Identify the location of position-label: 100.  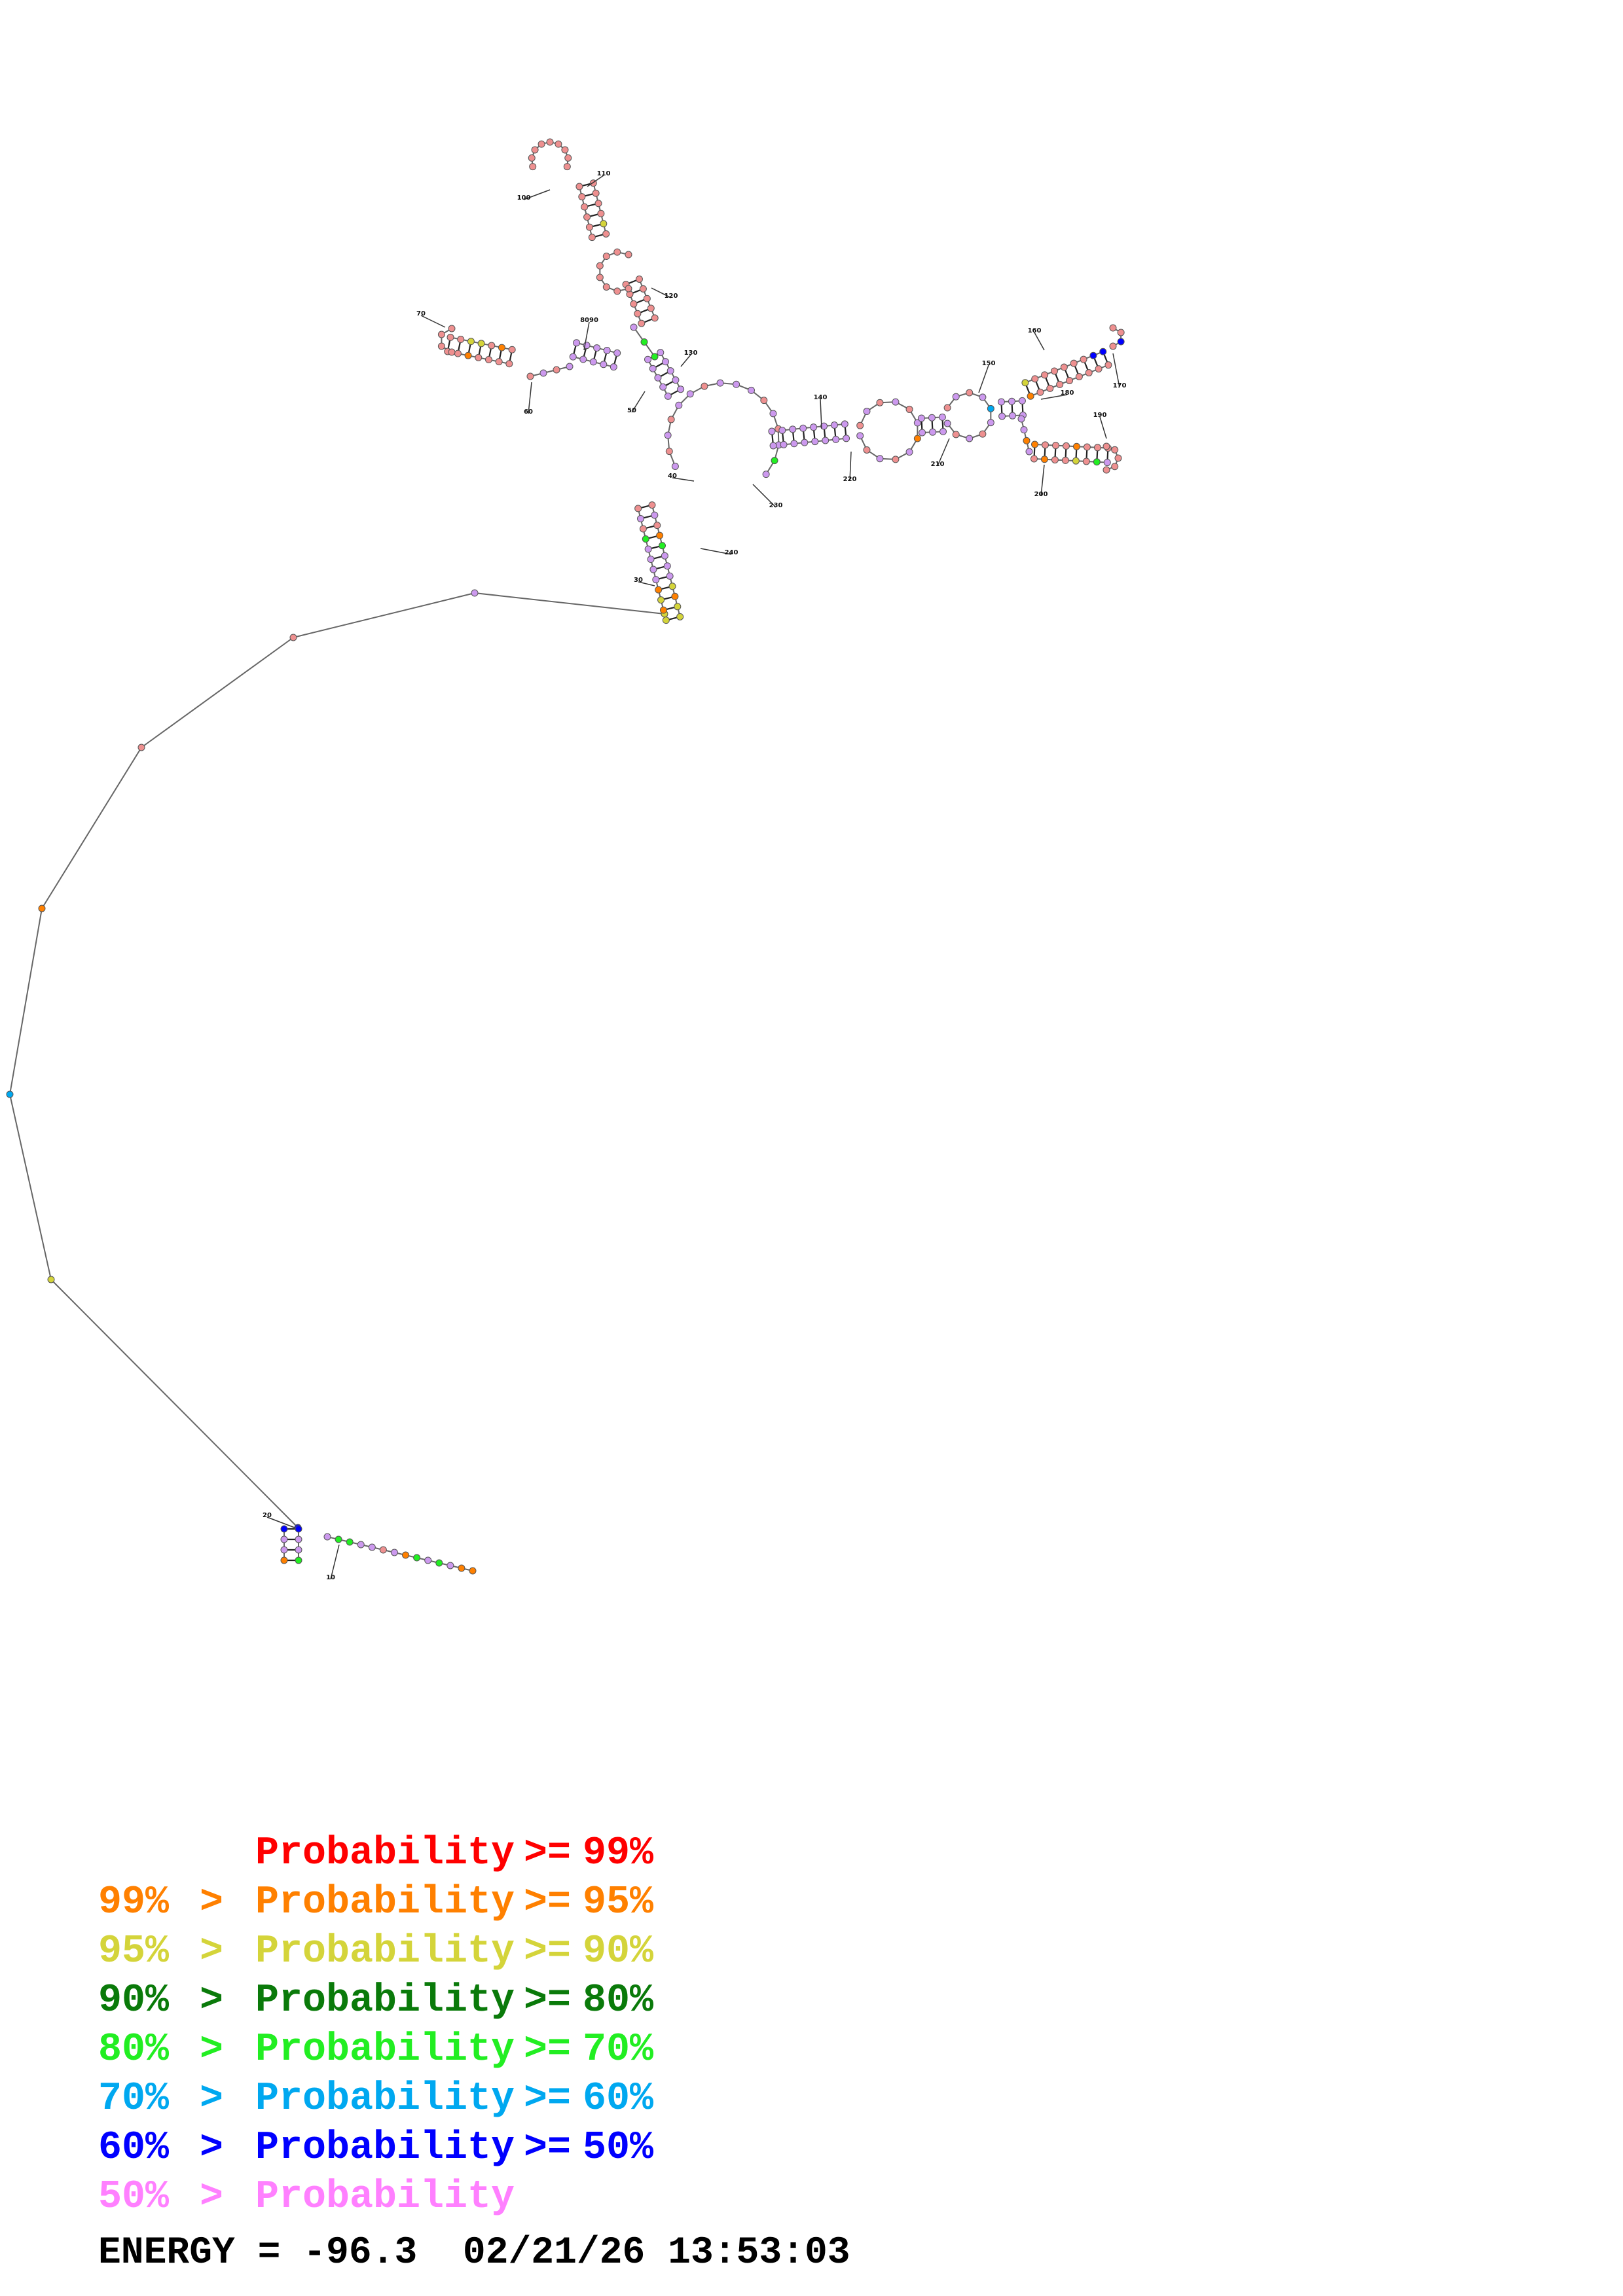
(524, 198).